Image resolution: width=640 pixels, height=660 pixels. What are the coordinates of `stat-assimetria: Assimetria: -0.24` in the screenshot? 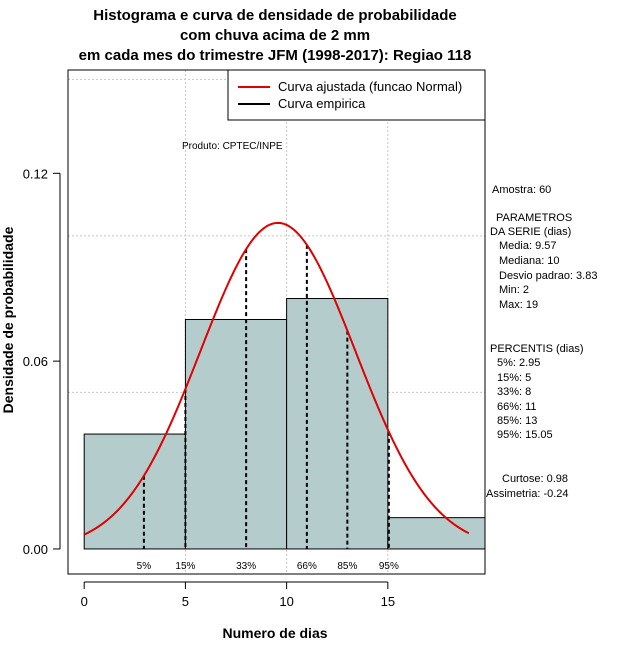 It's located at (527, 494).